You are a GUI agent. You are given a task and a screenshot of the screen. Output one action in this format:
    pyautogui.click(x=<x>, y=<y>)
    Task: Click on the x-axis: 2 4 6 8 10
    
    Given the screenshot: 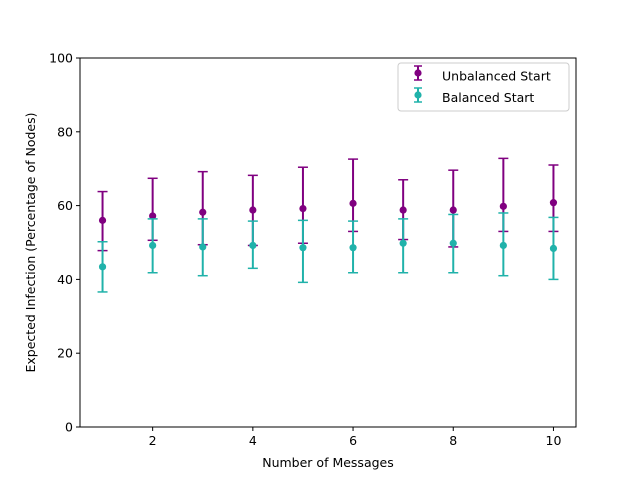 What is the action you would take?
    pyautogui.click(x=355, y=437)
    